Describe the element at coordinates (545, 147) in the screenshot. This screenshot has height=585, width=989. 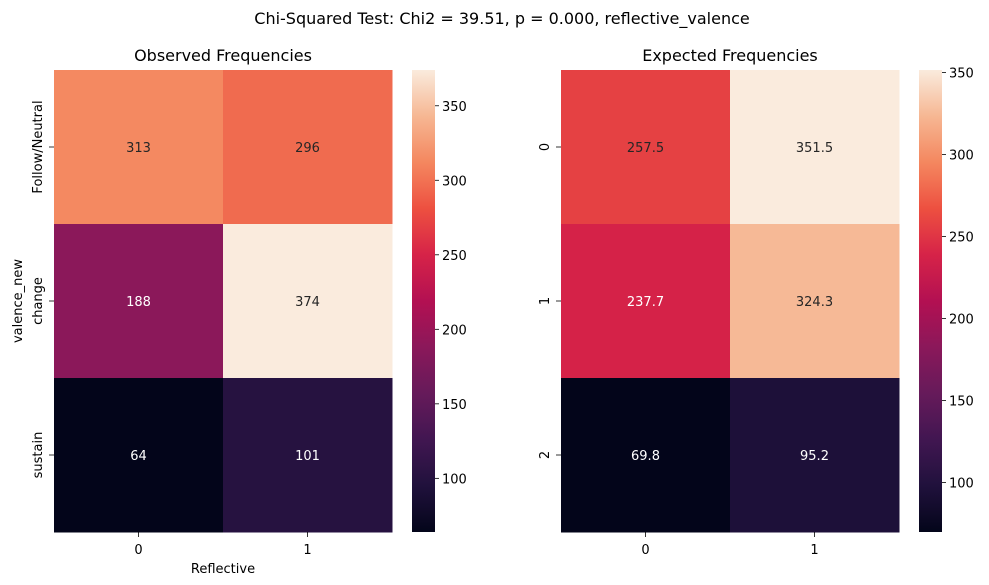
I see `y-tick-label: 0` at that location.